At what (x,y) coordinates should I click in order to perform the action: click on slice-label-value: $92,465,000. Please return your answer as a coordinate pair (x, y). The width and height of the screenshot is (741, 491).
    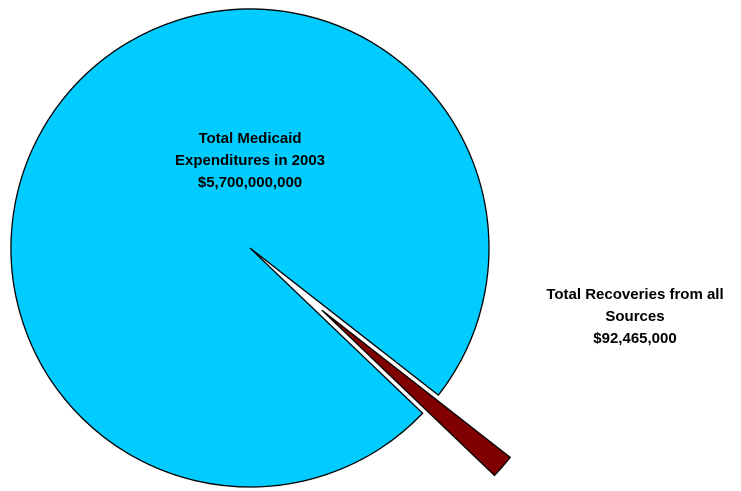
    Looking at the image, I should click on (635, 338).